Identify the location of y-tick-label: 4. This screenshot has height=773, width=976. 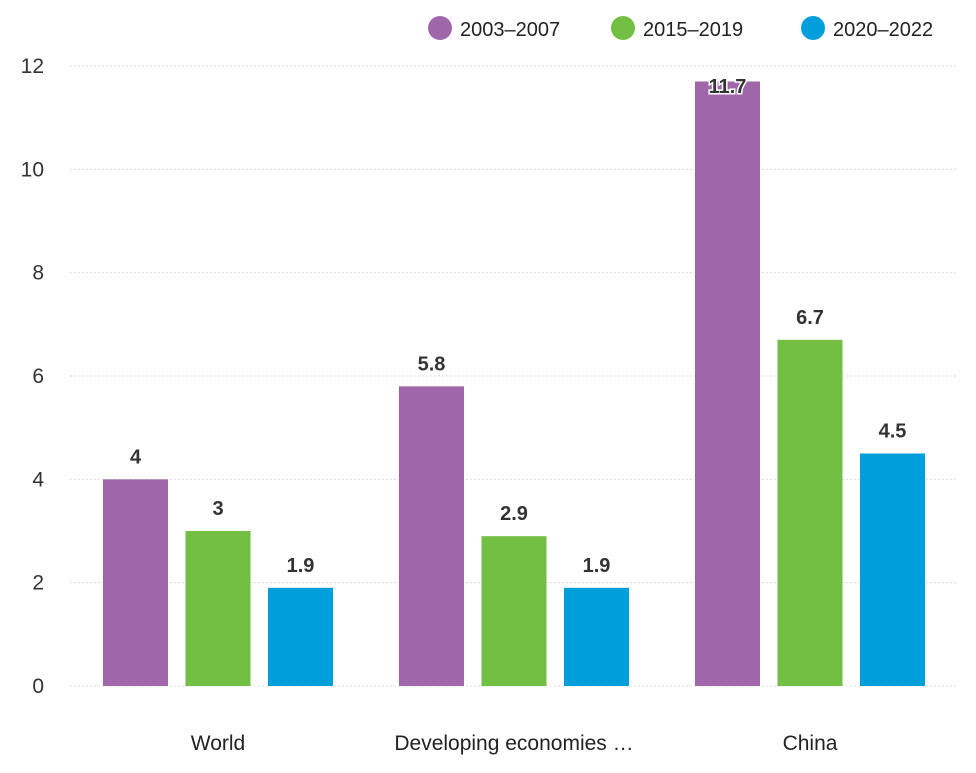
(38, 479).